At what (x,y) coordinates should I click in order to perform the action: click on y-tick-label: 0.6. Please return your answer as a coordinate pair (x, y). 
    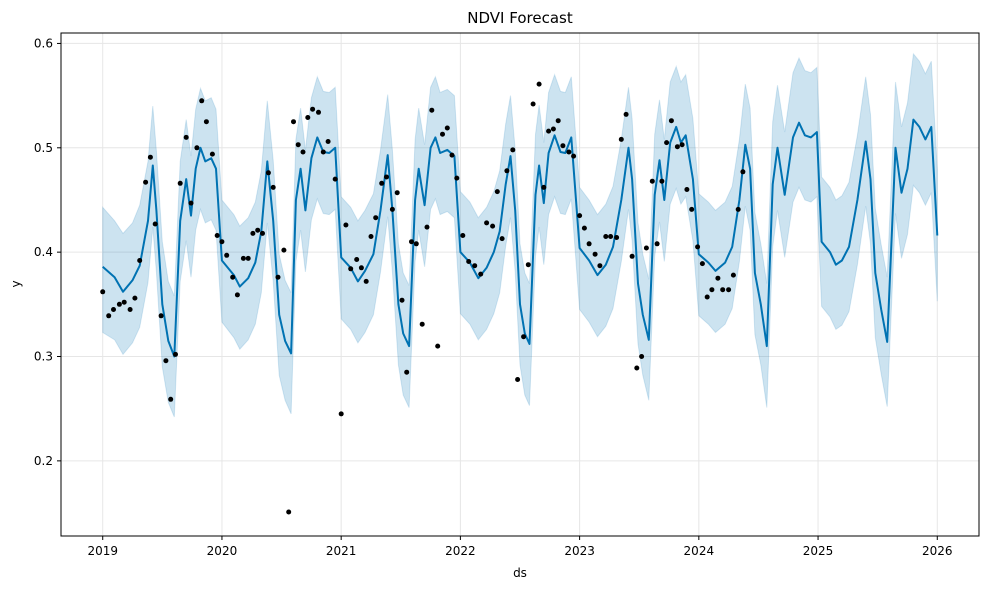
    Looking at the image, I should click on (43, 43).